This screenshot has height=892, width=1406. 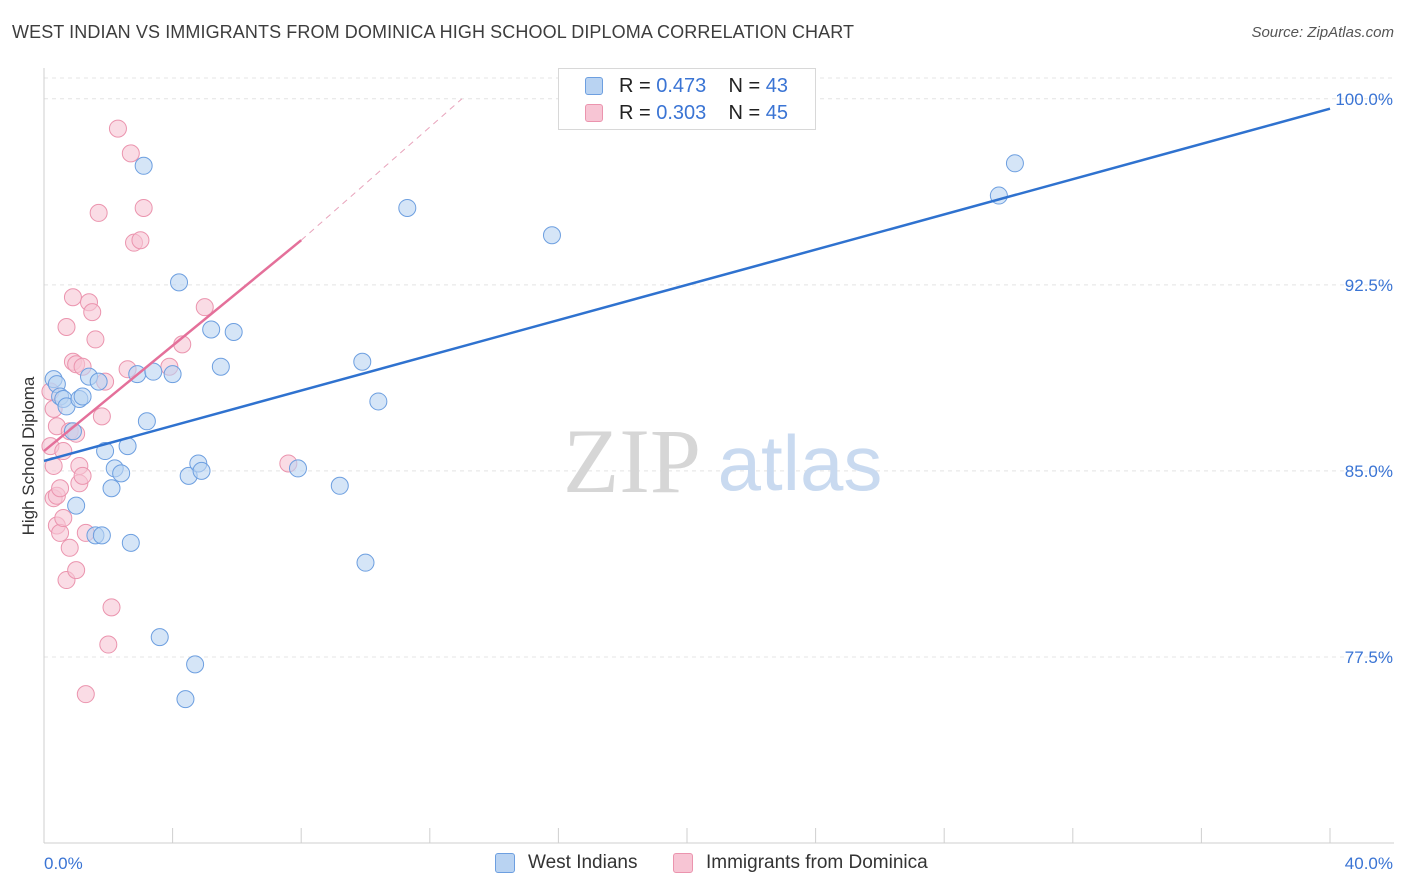 What do you see at coordinates (1369, 285) in the screenshot?
I see `y-tick-label: 92.5%` at bounding box center [1369, 285].